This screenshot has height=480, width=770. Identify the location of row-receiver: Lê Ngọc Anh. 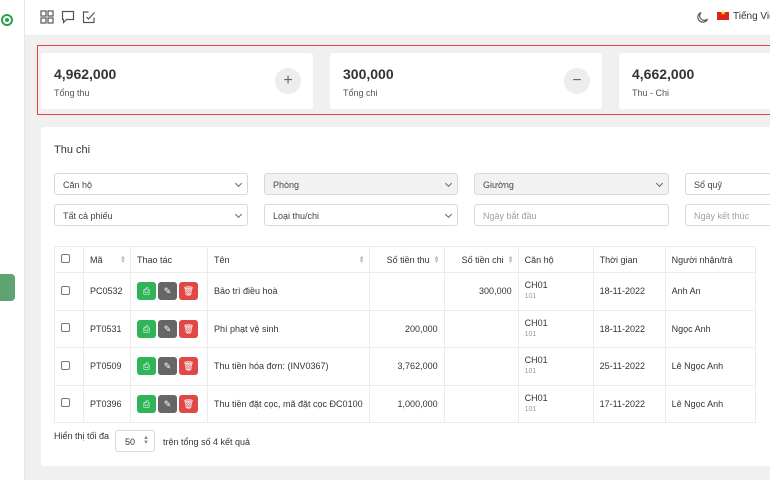
(710, 403).